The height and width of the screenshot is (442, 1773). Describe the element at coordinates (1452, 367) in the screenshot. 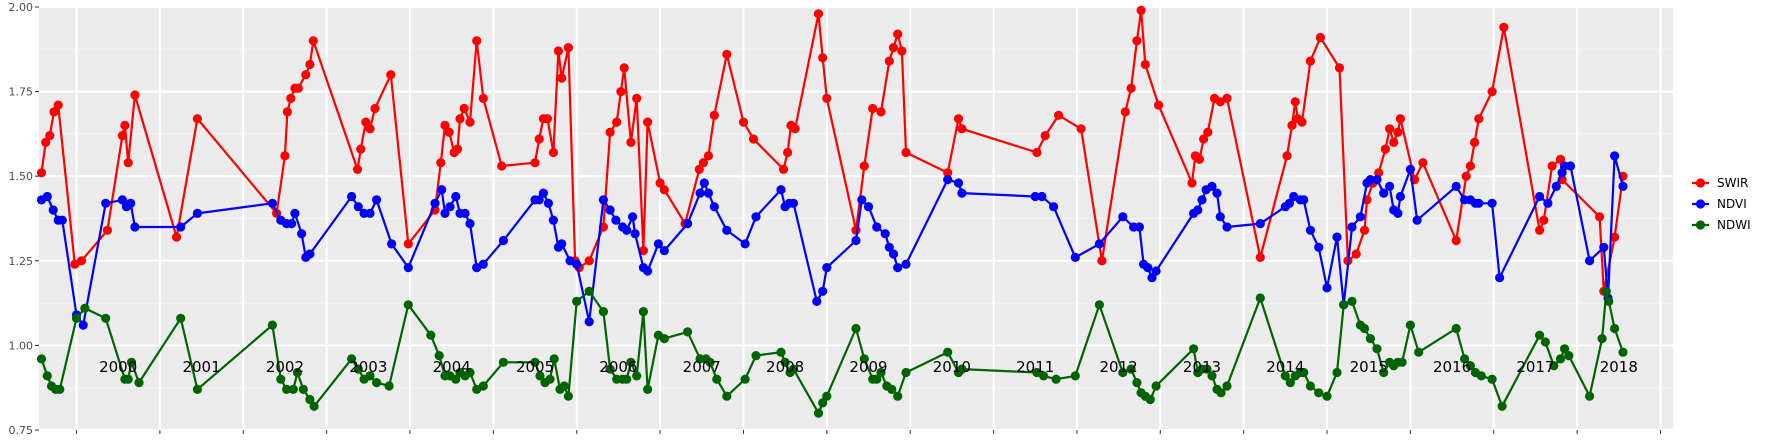

I see `year-label: 2016` at that location.